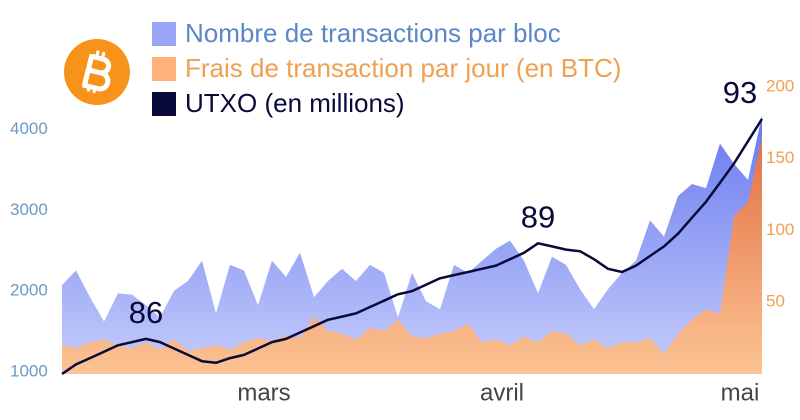 This screenshot has height=420, width=800. Describe the element at coordinates (29, 209) in the screenshot. I see `y-tick-label: 3000` at that location.